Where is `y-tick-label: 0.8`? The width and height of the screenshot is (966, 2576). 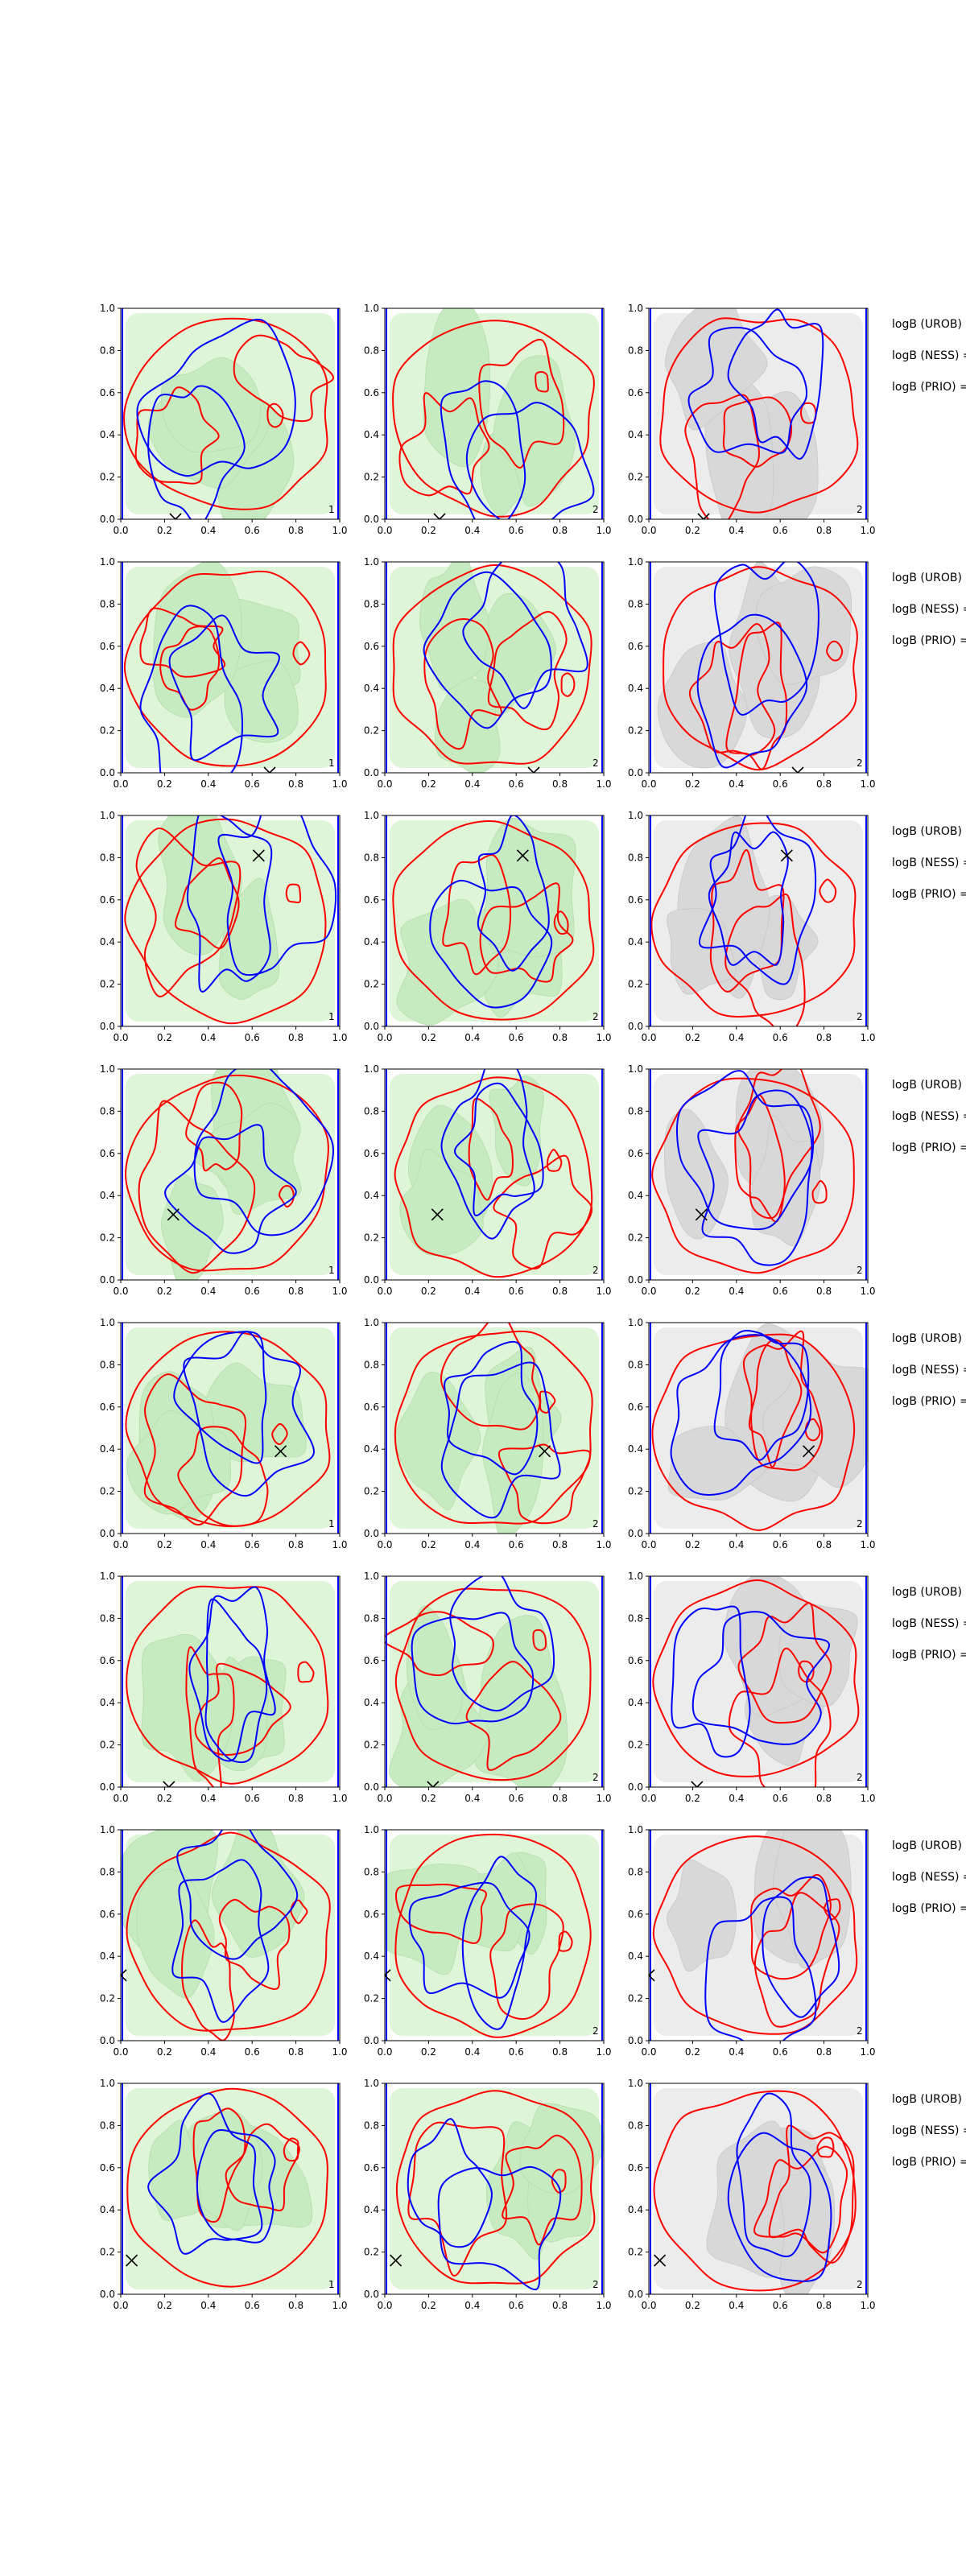 y-tick-label: 0.8 is located at coordinates (371, 1364).